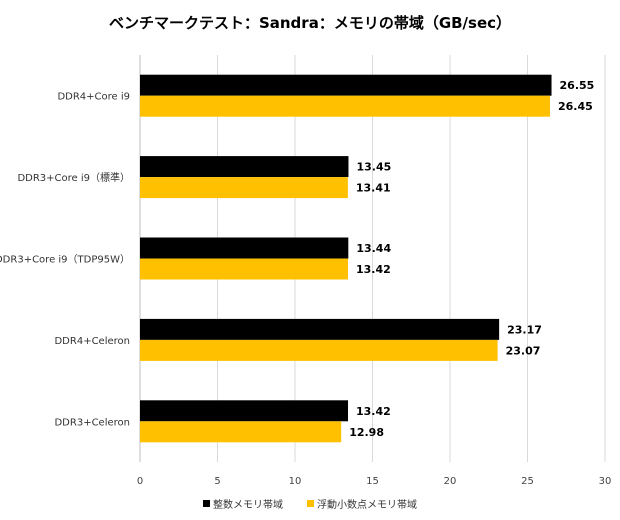 The image size is (620, 520). What do you see at coordinates (524, 329) in the screenshot?
I see `data-label: 23.17` at bounding box center [524, 329].